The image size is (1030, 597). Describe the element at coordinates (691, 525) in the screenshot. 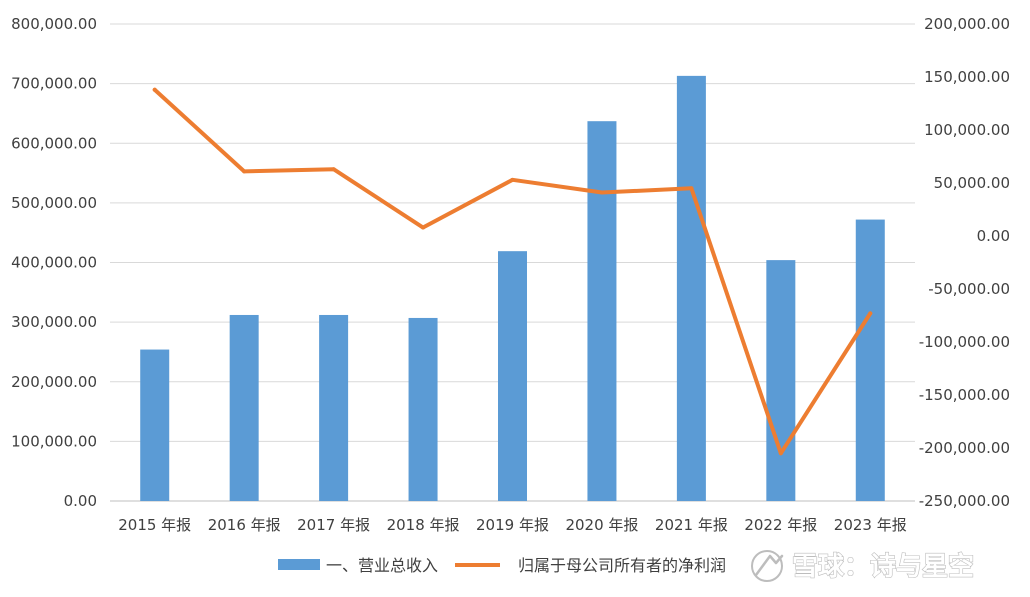

I see `category-label: 2021 年报` at that location.